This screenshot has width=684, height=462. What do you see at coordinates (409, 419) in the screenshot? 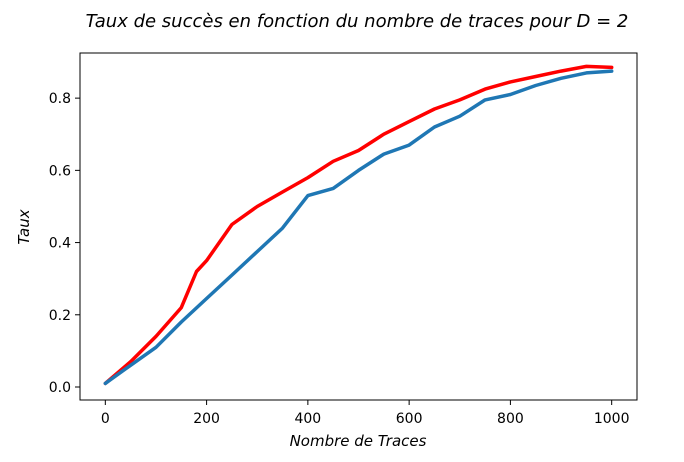
I see `x-tick-label: 600` at bounding box center [409, 419].